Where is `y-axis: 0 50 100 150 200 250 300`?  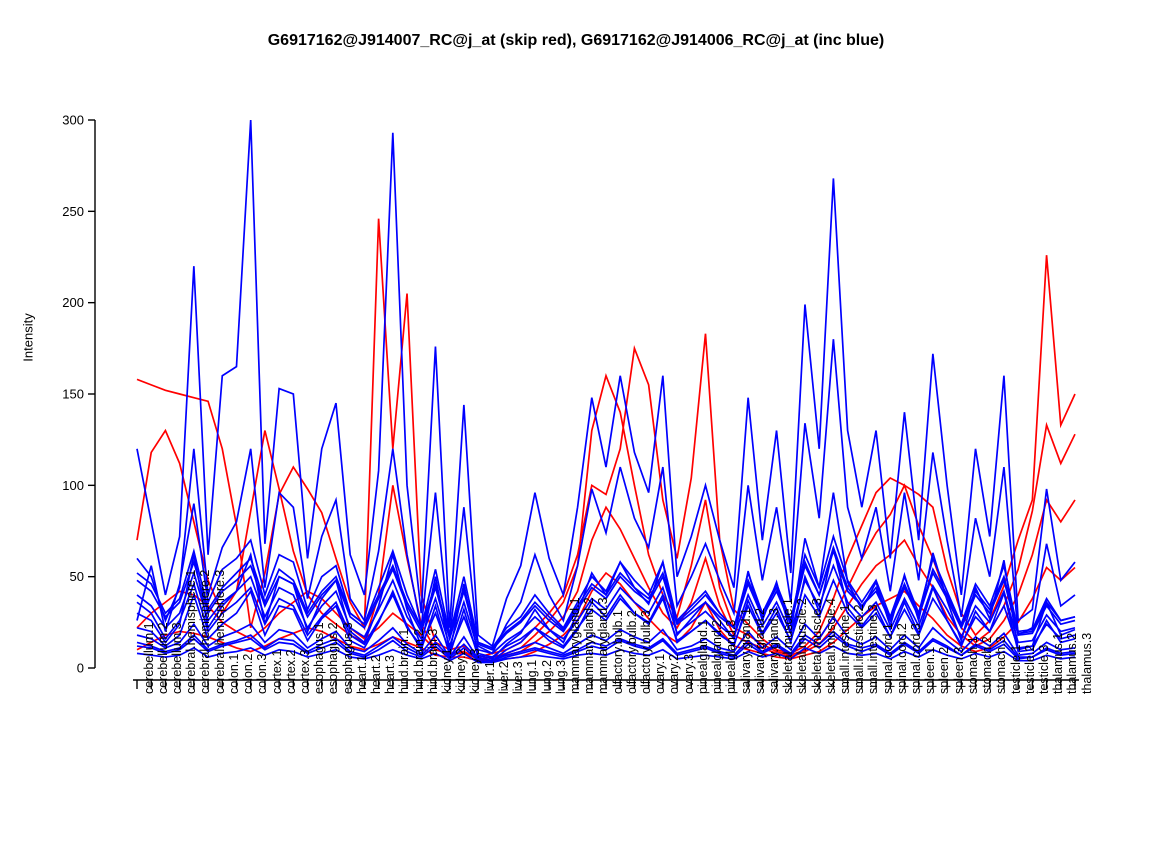 y-axis: 0 50 100 150 200 250 300 is located at coordinates (79, 394).